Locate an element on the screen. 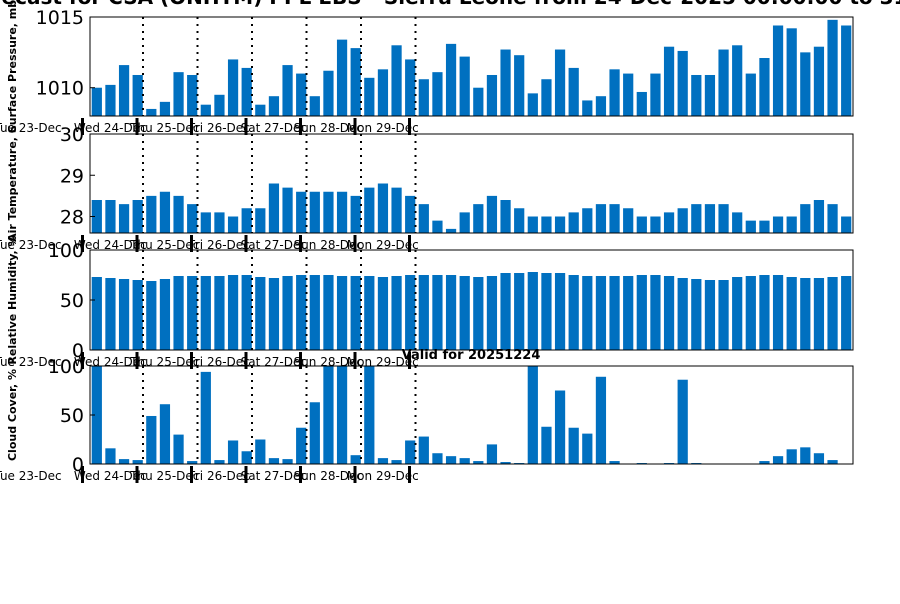 This screenshot has height=604, width=900. plot-frame is located at coordinates (471, 66).